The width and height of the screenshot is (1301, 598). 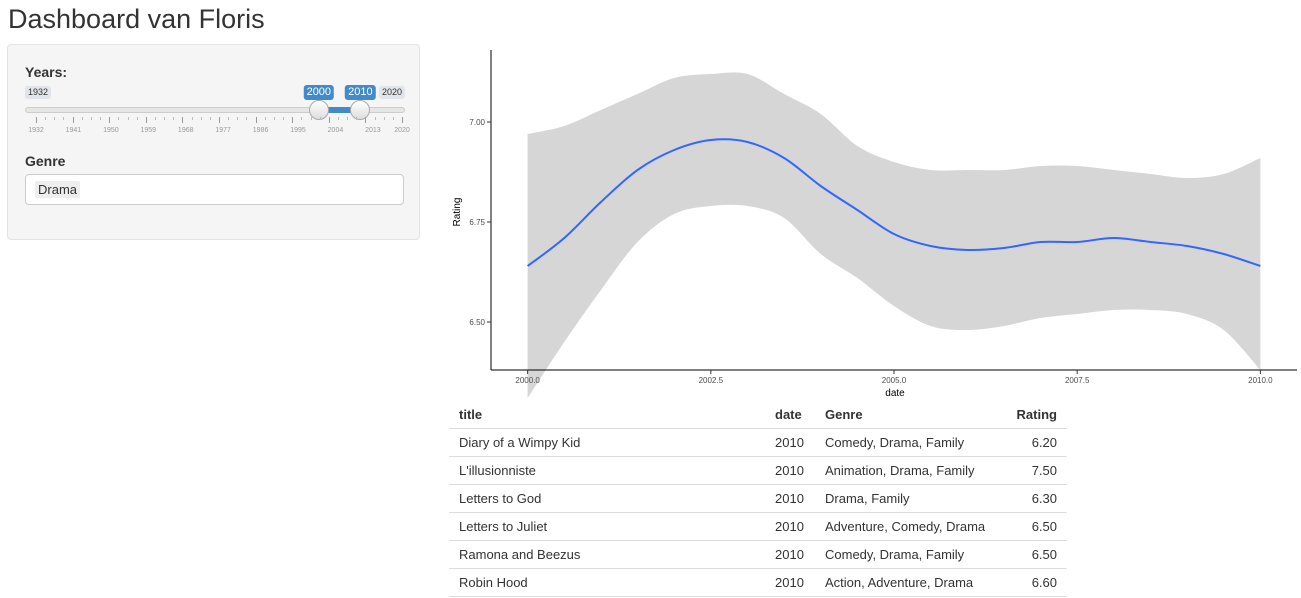 What do you see at coordinates (185, 130) in the screenshot?
I see `slider-tick-label: 1968` at bounding box center [185, 130].